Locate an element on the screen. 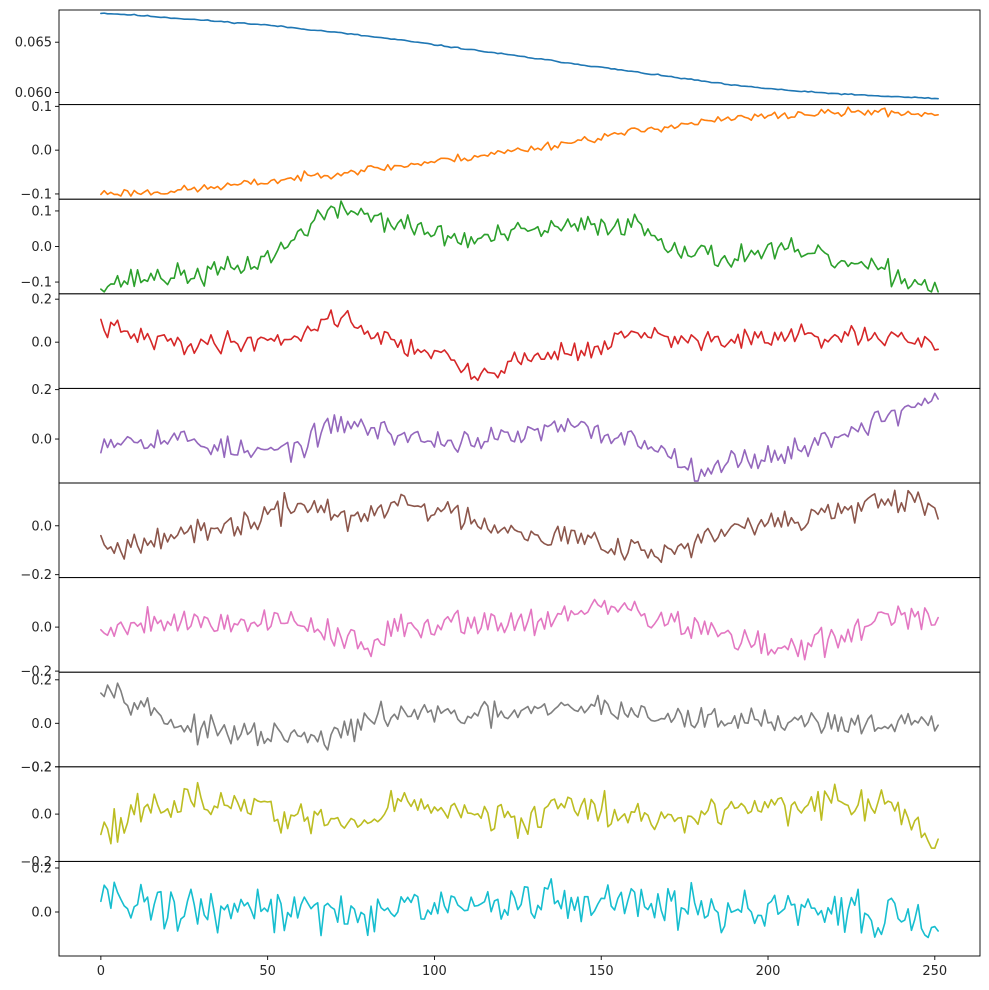 The height and width of the screenshot is (990, 989). y-tick-label: 0.065 is located at coordinates (33, 43).